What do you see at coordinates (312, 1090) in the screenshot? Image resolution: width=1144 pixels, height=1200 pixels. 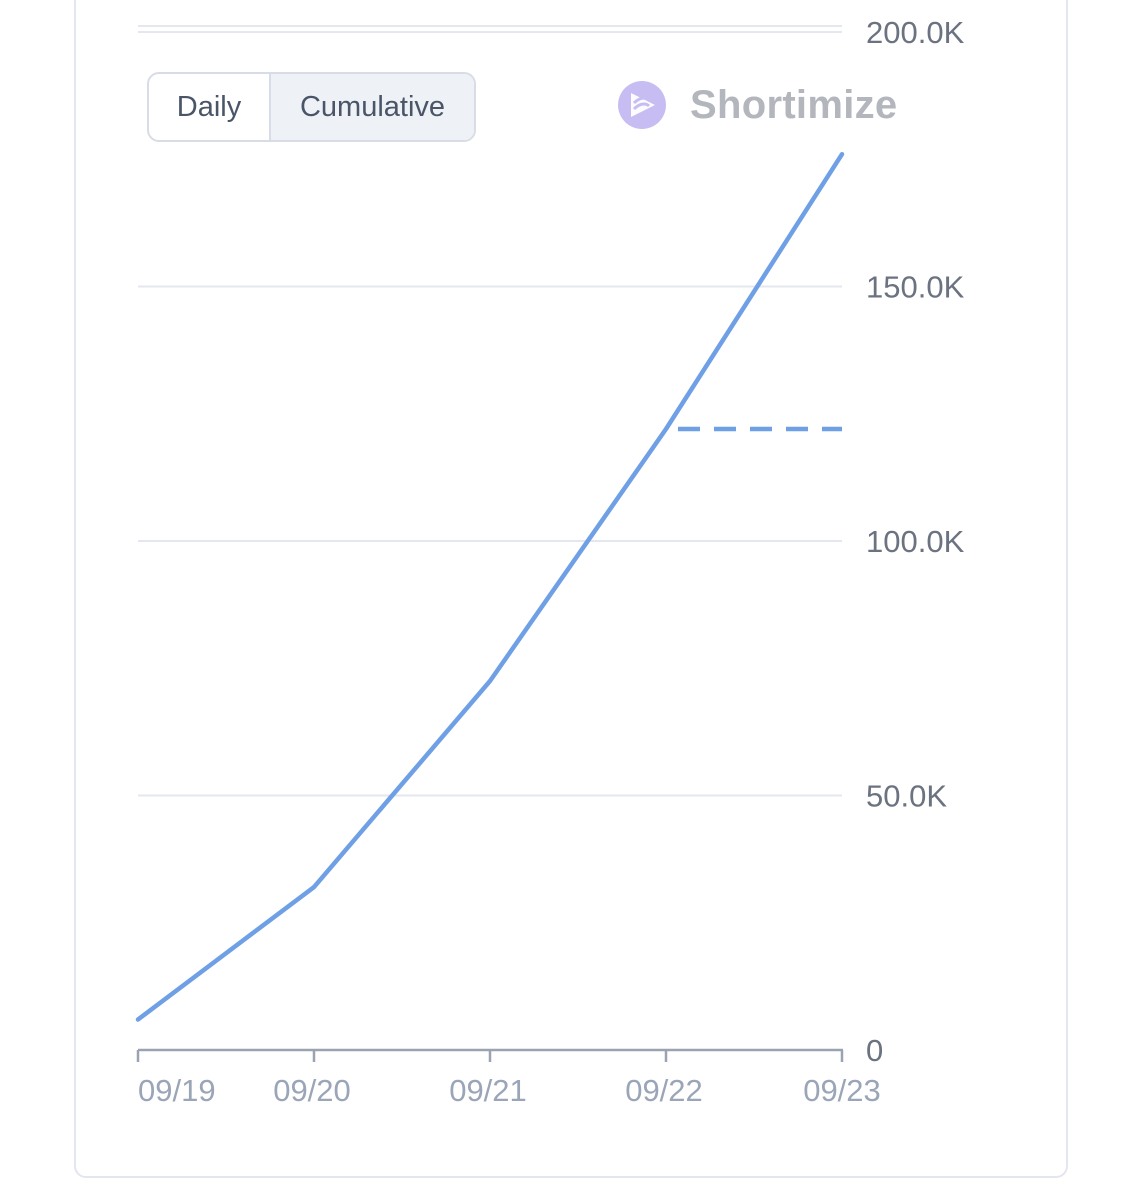 I see `x-tick-label: 09/20` at bounding box center [312, 1090].